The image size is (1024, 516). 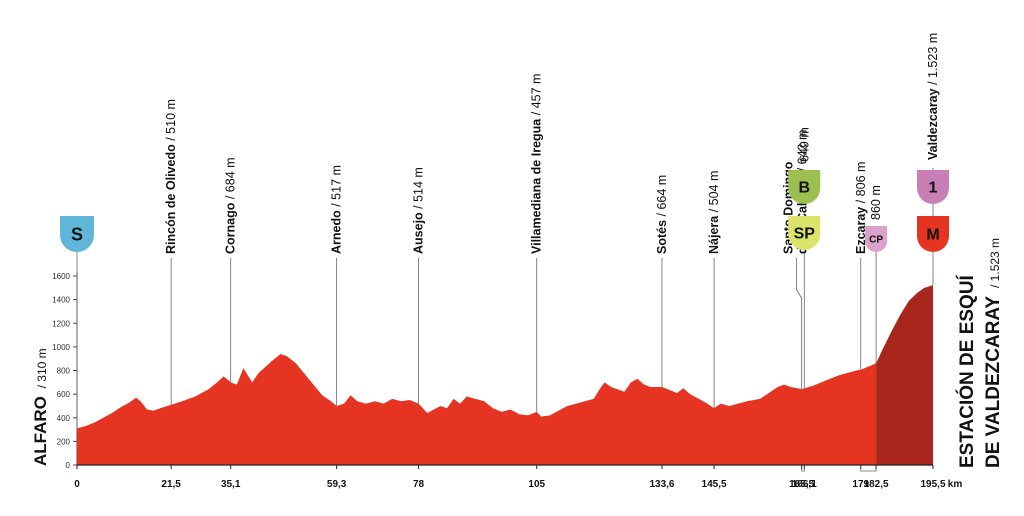 I want to click on y-tick-label: 800, so click(x=64, y=371).